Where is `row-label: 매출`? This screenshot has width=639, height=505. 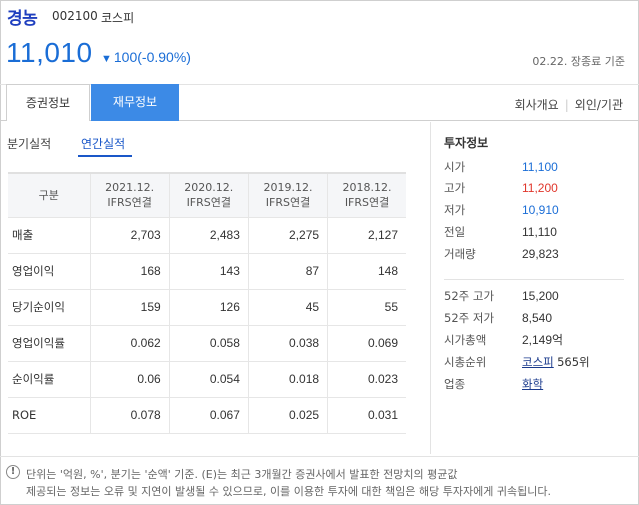
row-label: 매출 is located at coordinates (49, 235).